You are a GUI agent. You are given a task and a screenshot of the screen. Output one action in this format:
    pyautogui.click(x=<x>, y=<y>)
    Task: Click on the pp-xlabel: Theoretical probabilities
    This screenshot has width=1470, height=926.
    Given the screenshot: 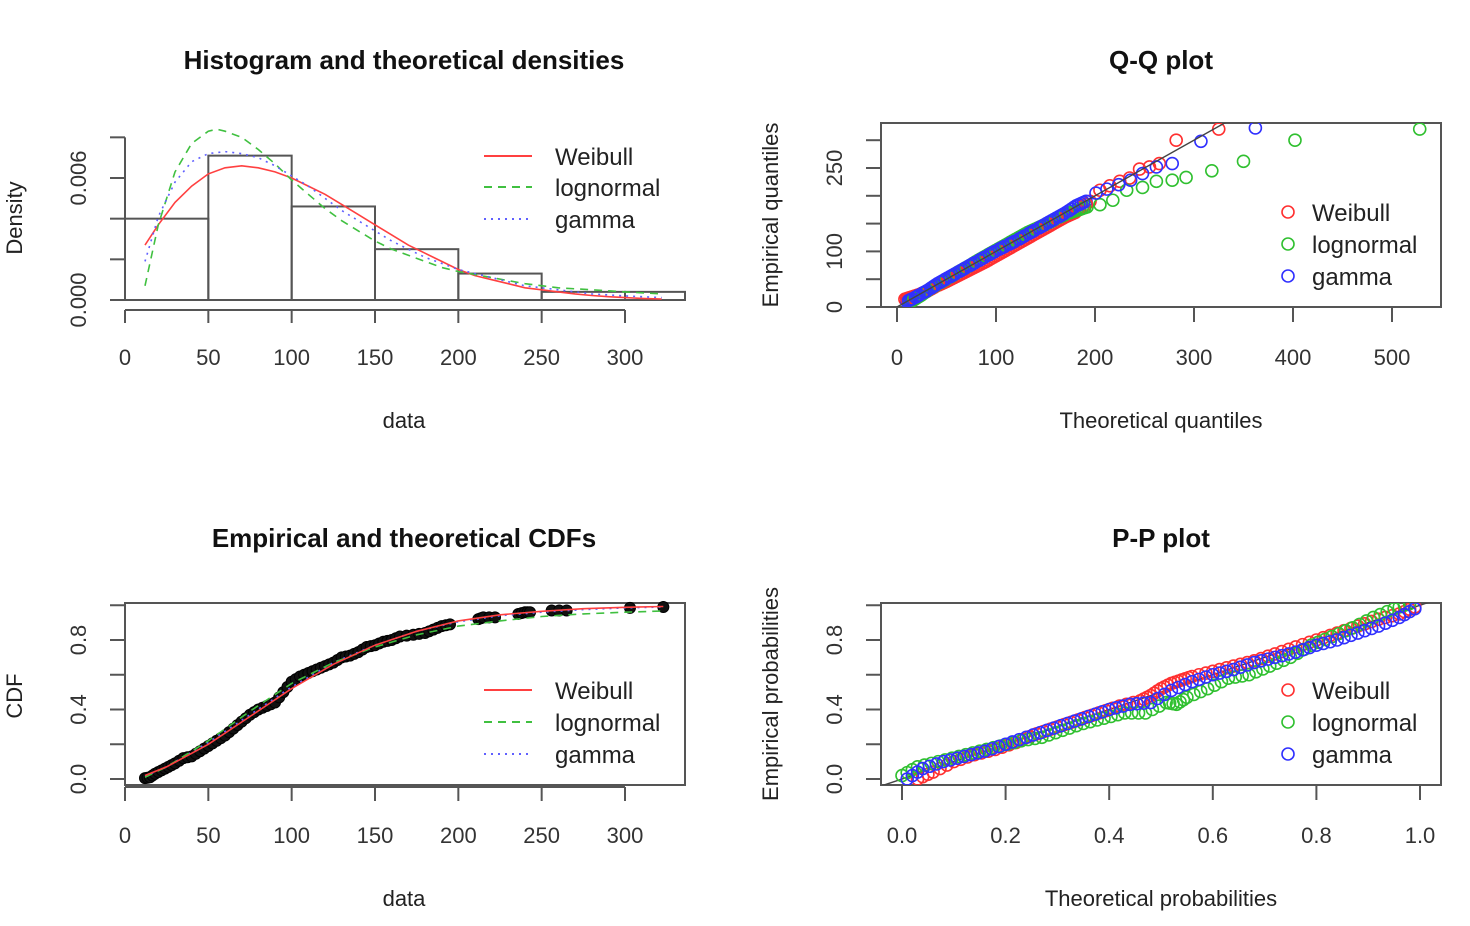 What is the action you would take?
    pyautogui.click(x=1161, y=898)
    